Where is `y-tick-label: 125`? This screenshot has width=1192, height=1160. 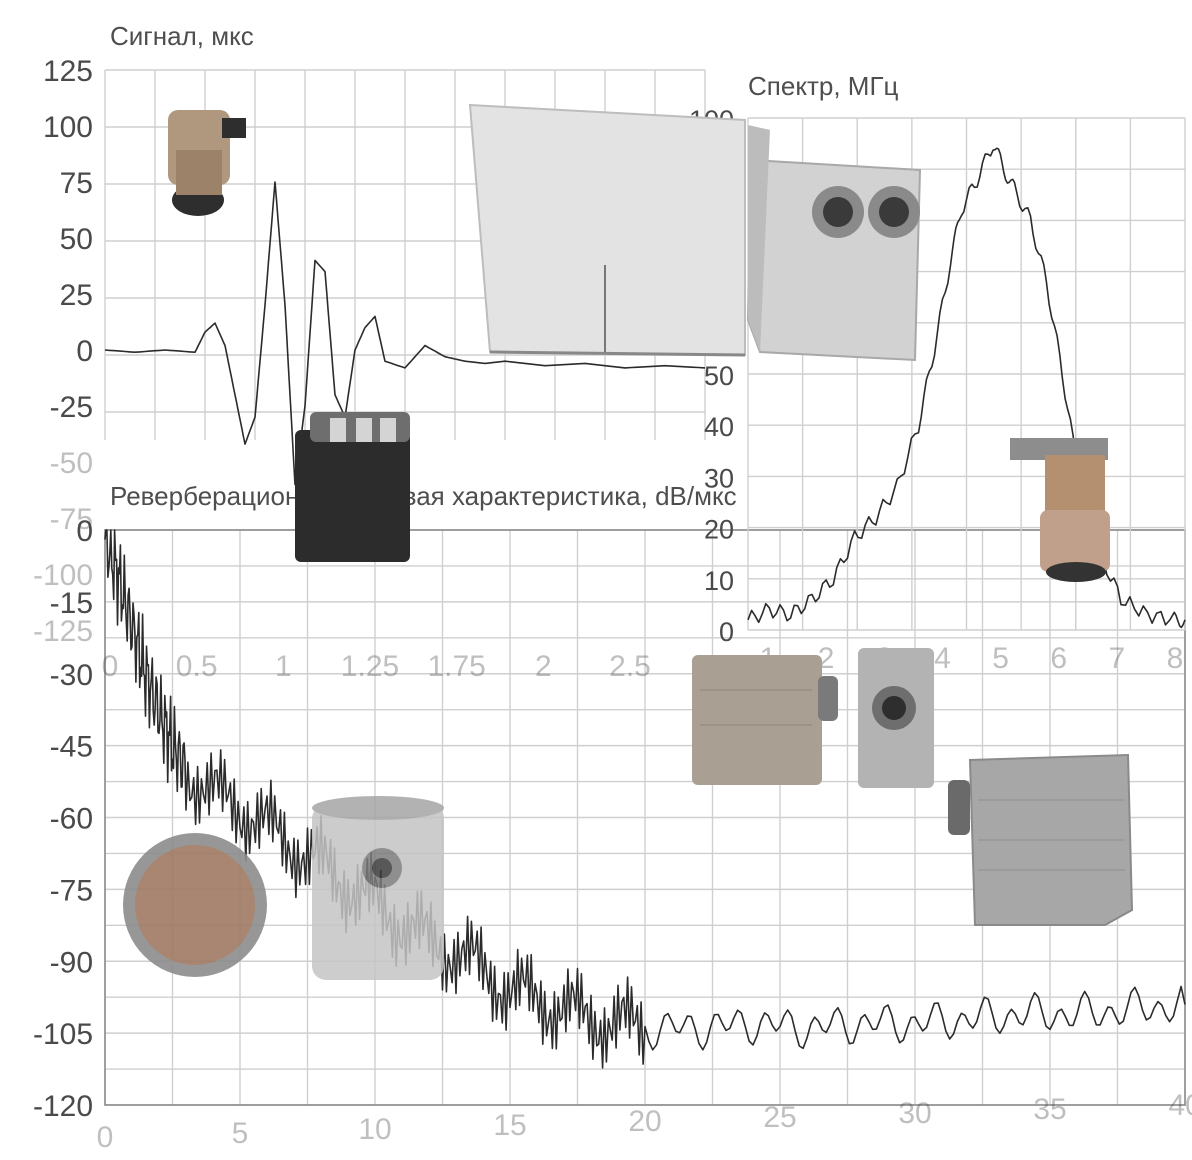 y-tick-label: 125 is located at coordinates (68, 71).